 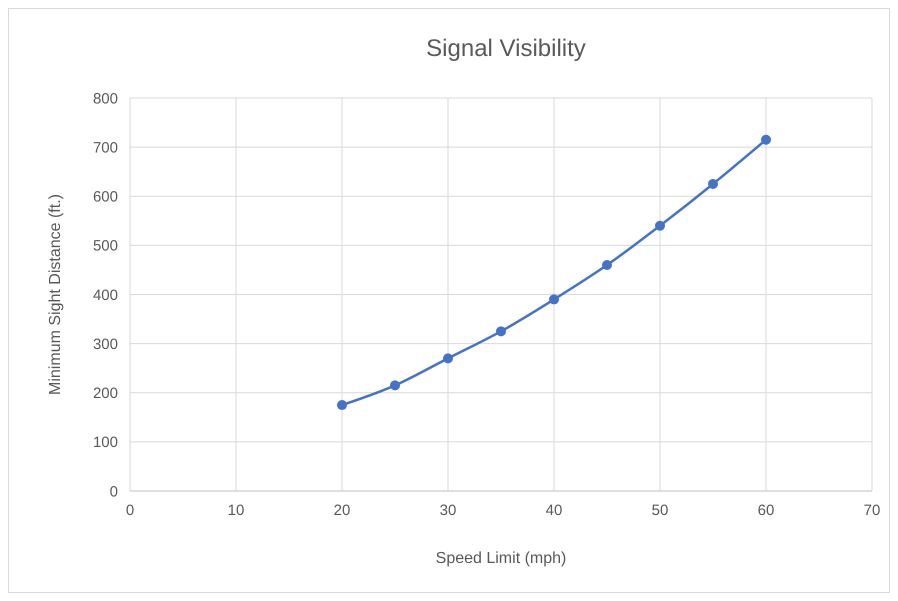 I want to click on x-tick-label: 50, so click(x=660, y=510).